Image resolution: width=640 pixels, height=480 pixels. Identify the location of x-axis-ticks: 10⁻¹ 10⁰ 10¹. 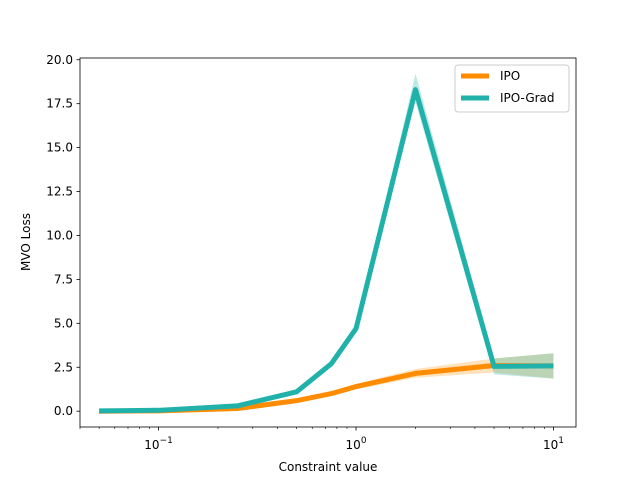
(321, 439).